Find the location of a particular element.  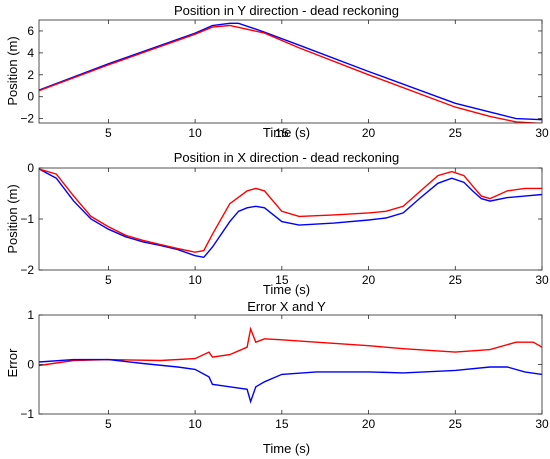

y-tick-label: 2 is located at coordinates (30, 75).